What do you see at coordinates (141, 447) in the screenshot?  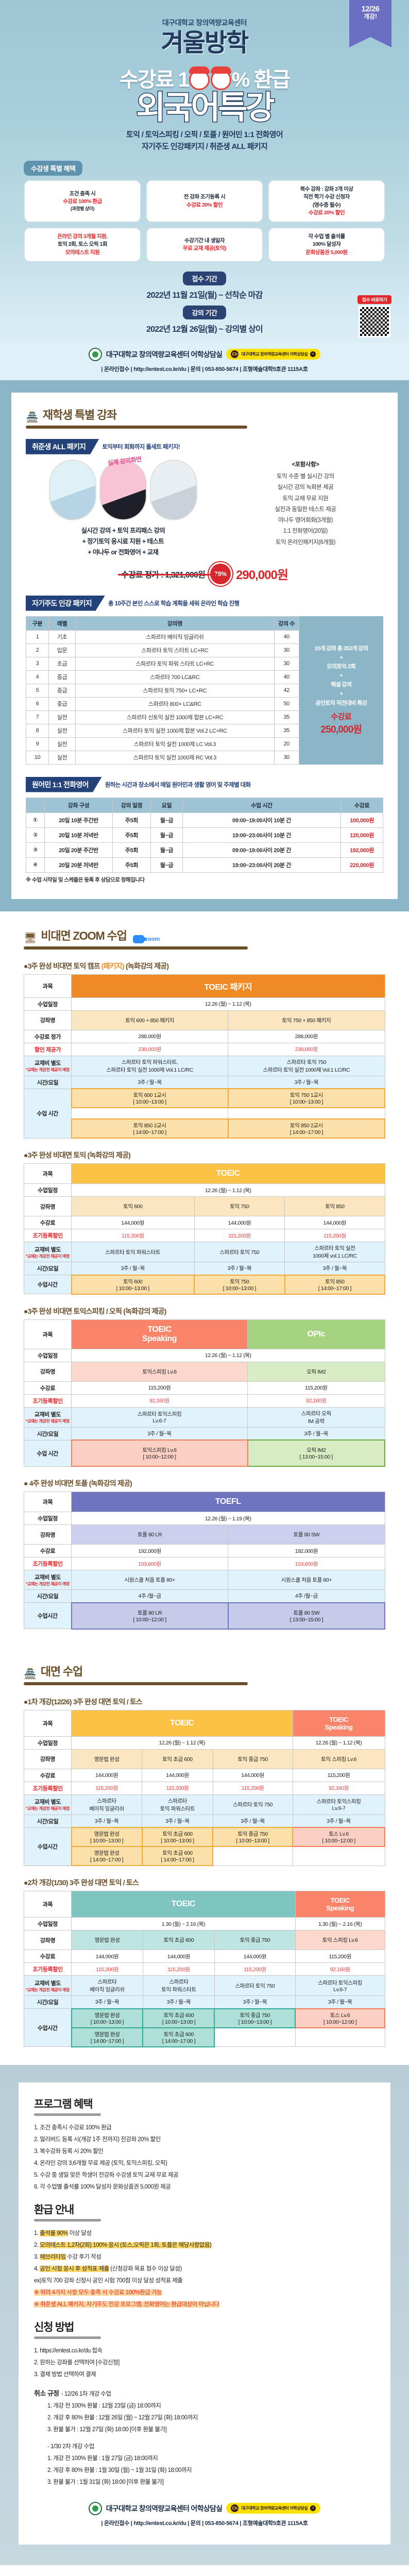 I see `all-package-note: 토익부터 회화까지 풀세트 패키지!` at bounding box center [141, 447].